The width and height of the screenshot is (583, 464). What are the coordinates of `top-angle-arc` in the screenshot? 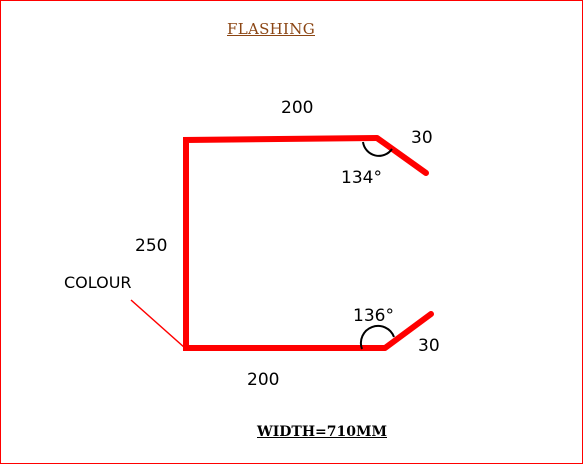 It's located at (377, 149).